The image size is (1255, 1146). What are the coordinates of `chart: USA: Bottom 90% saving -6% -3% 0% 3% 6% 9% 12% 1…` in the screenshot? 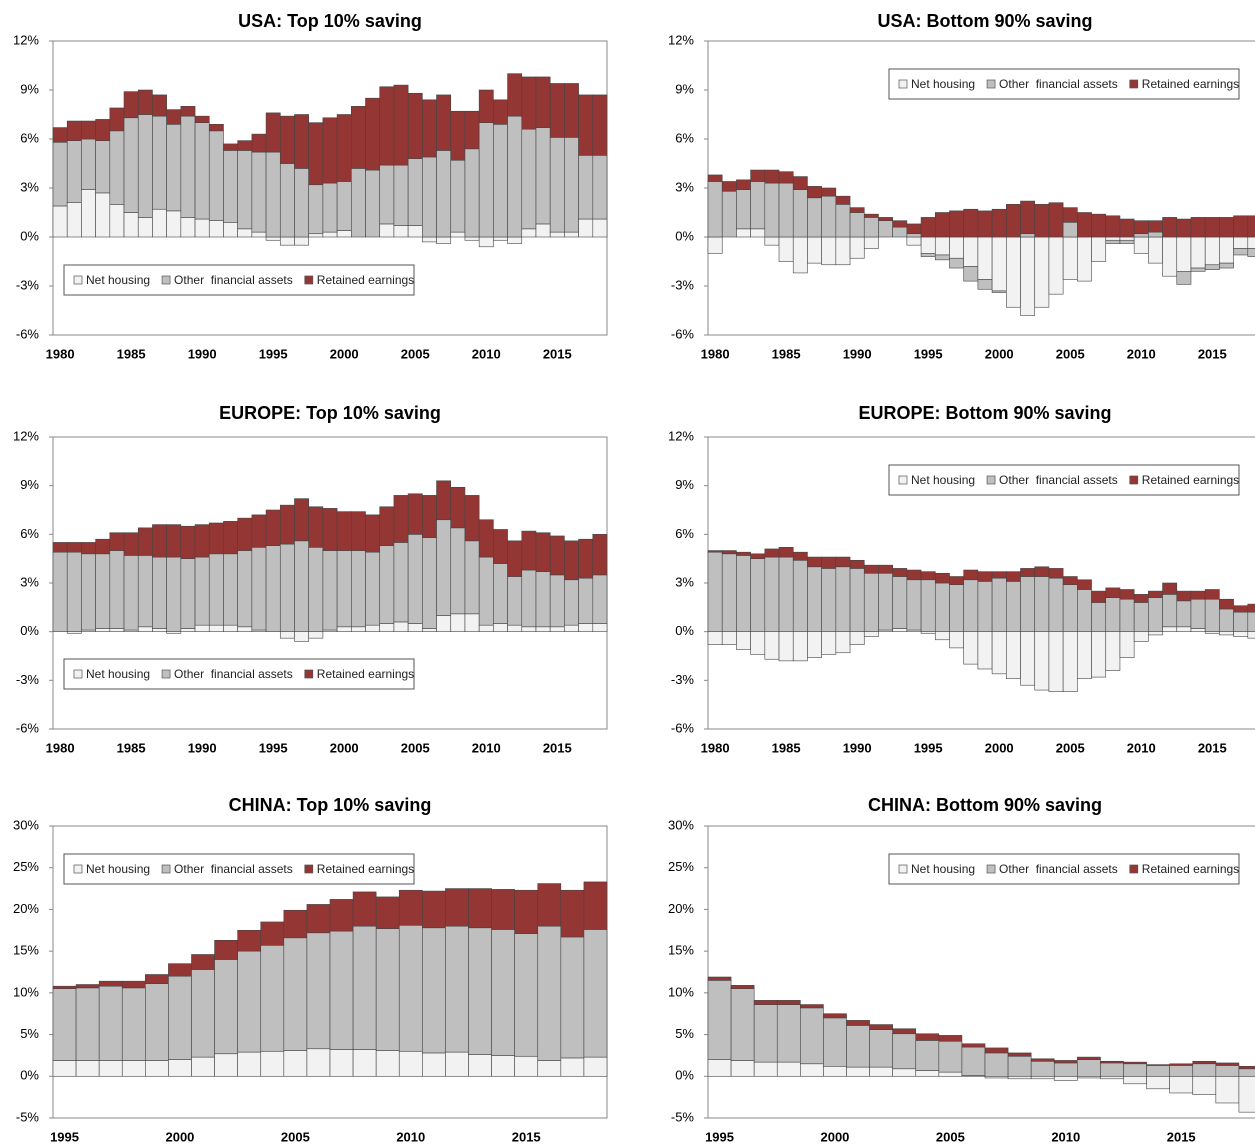 It's located at (961, 186).